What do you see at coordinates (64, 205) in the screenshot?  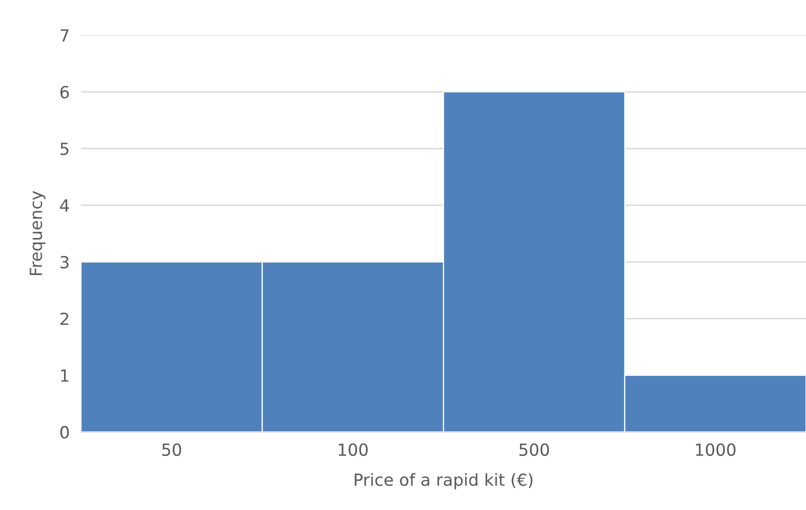 I see `y-tick-label: 4` at bounding box center [64, 205].